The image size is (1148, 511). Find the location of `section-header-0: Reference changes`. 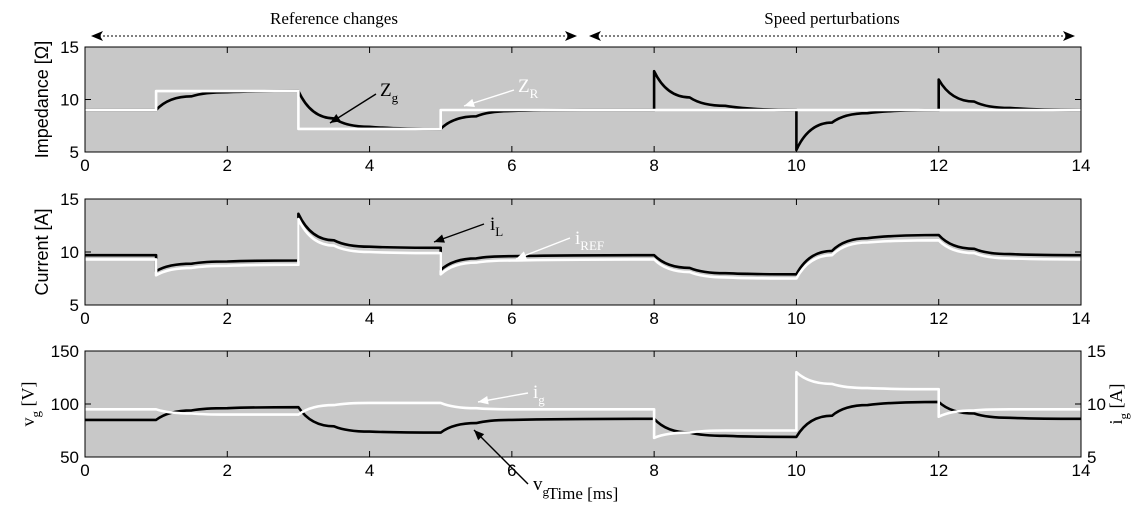

section-header-0: Reference changes is located at coordinates (334, 25).